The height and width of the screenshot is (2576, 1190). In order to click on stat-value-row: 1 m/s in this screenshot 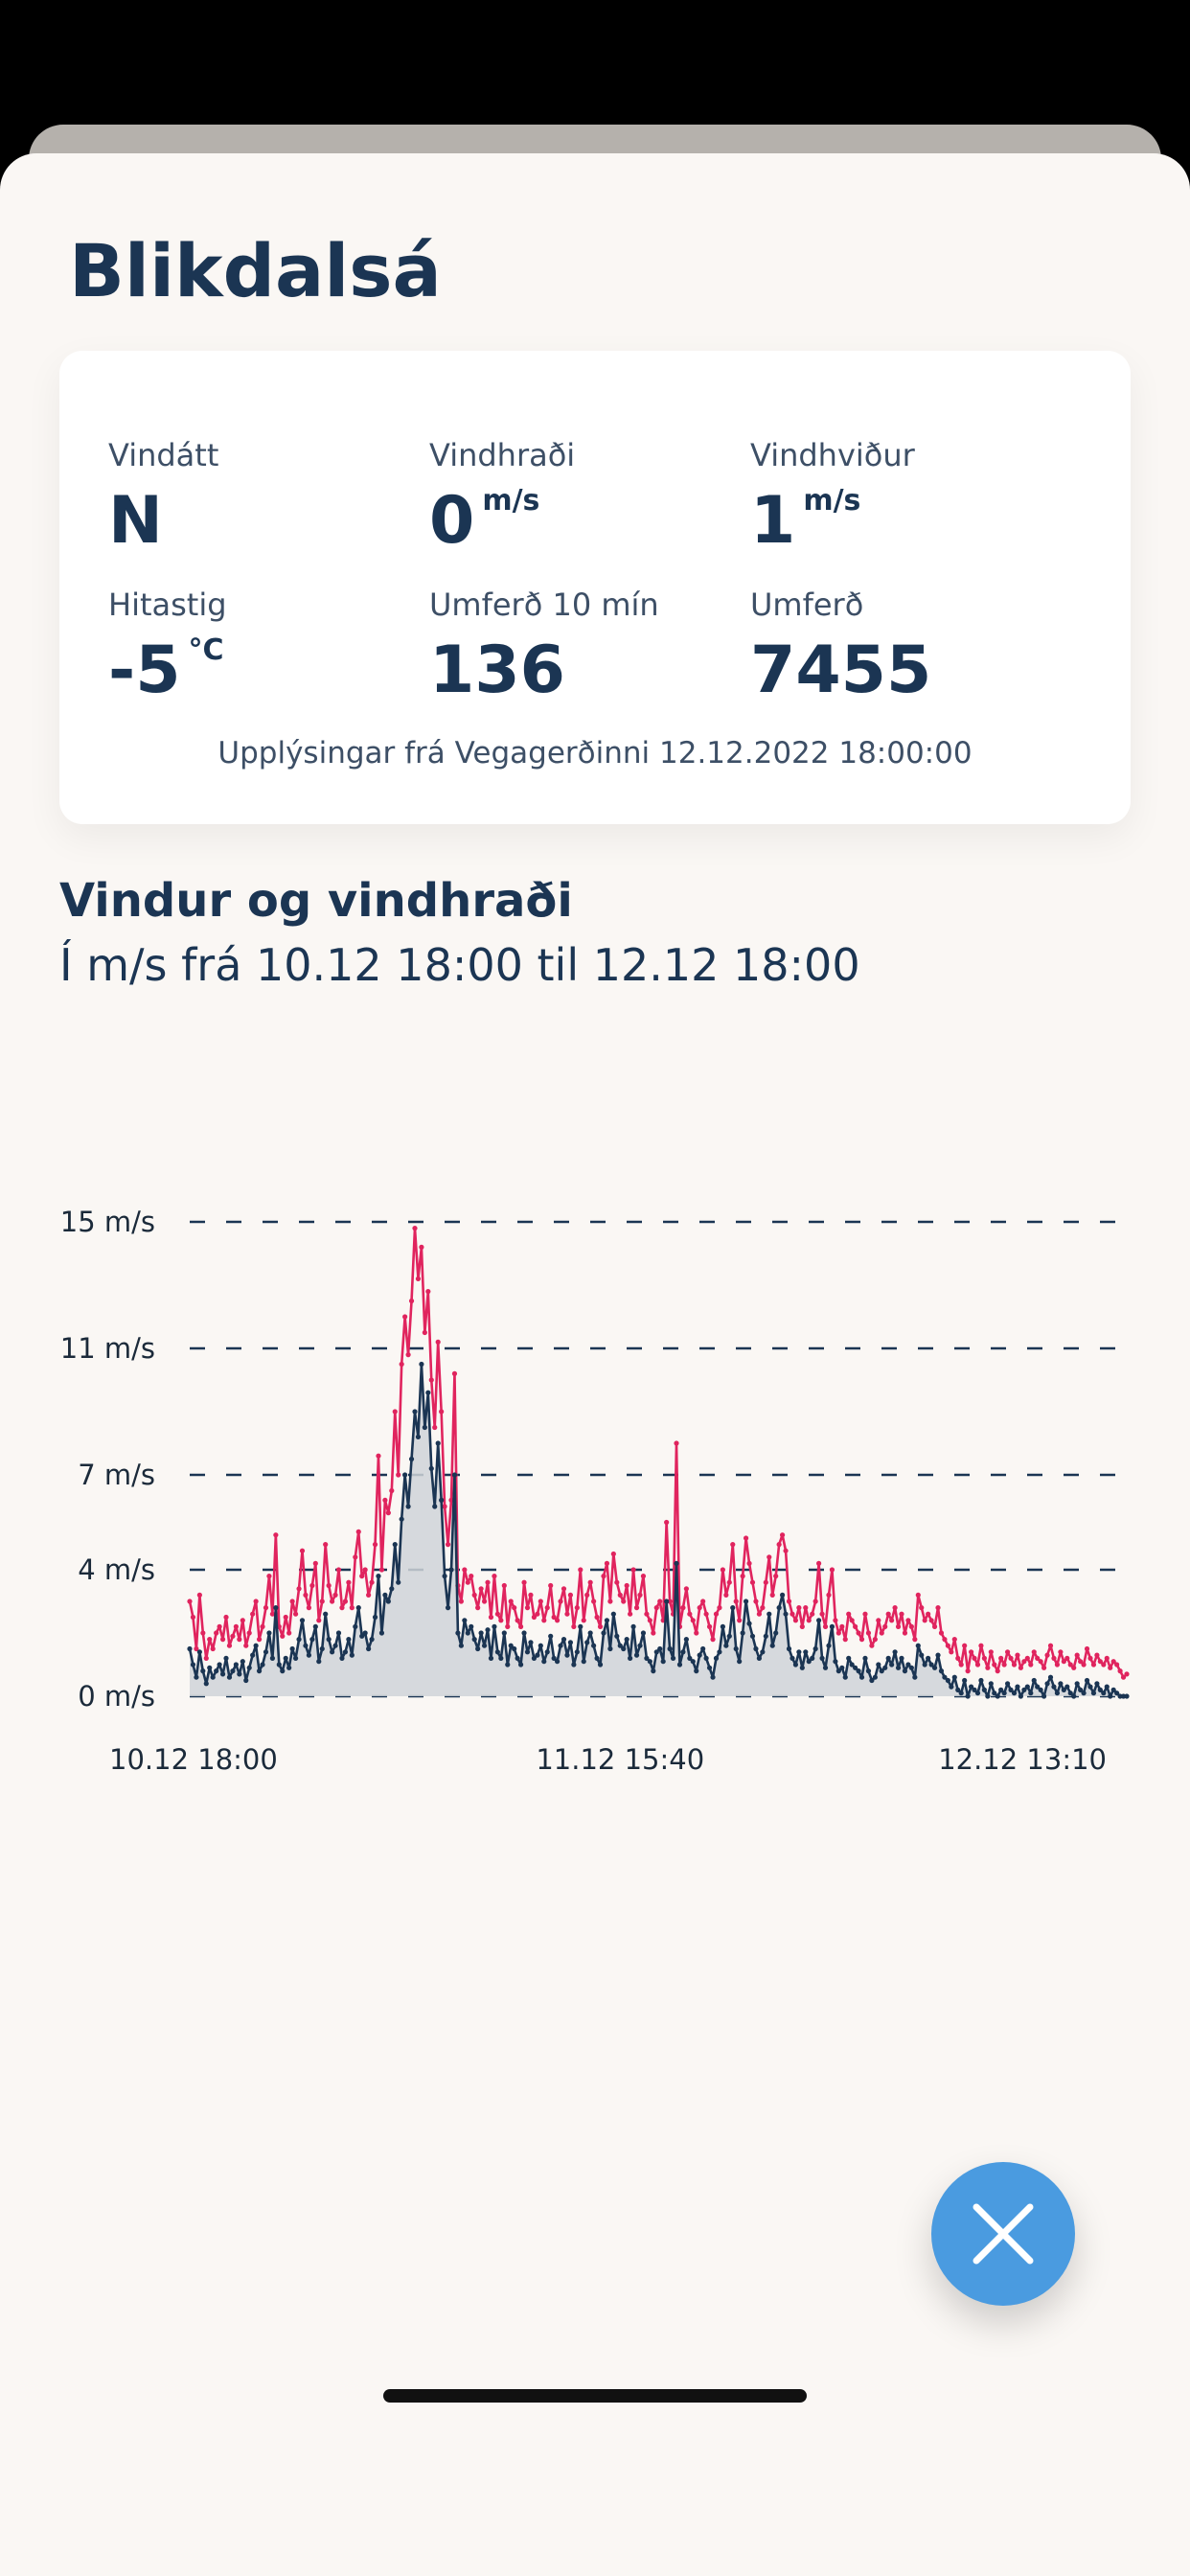, I will do `click(904, 521)`.